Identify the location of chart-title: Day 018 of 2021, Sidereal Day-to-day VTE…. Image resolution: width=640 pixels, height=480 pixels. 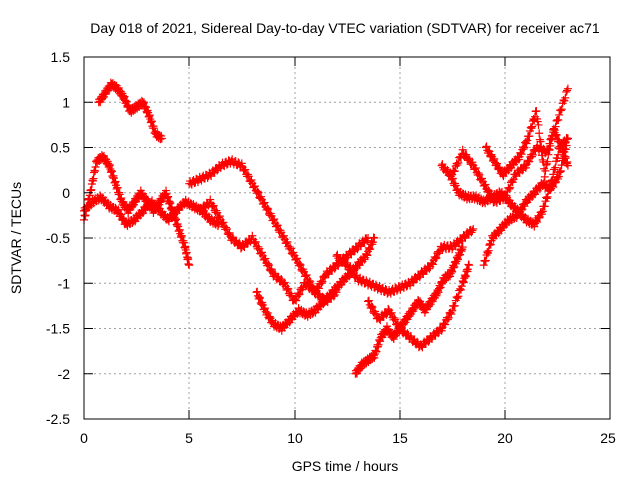
(345, 28).